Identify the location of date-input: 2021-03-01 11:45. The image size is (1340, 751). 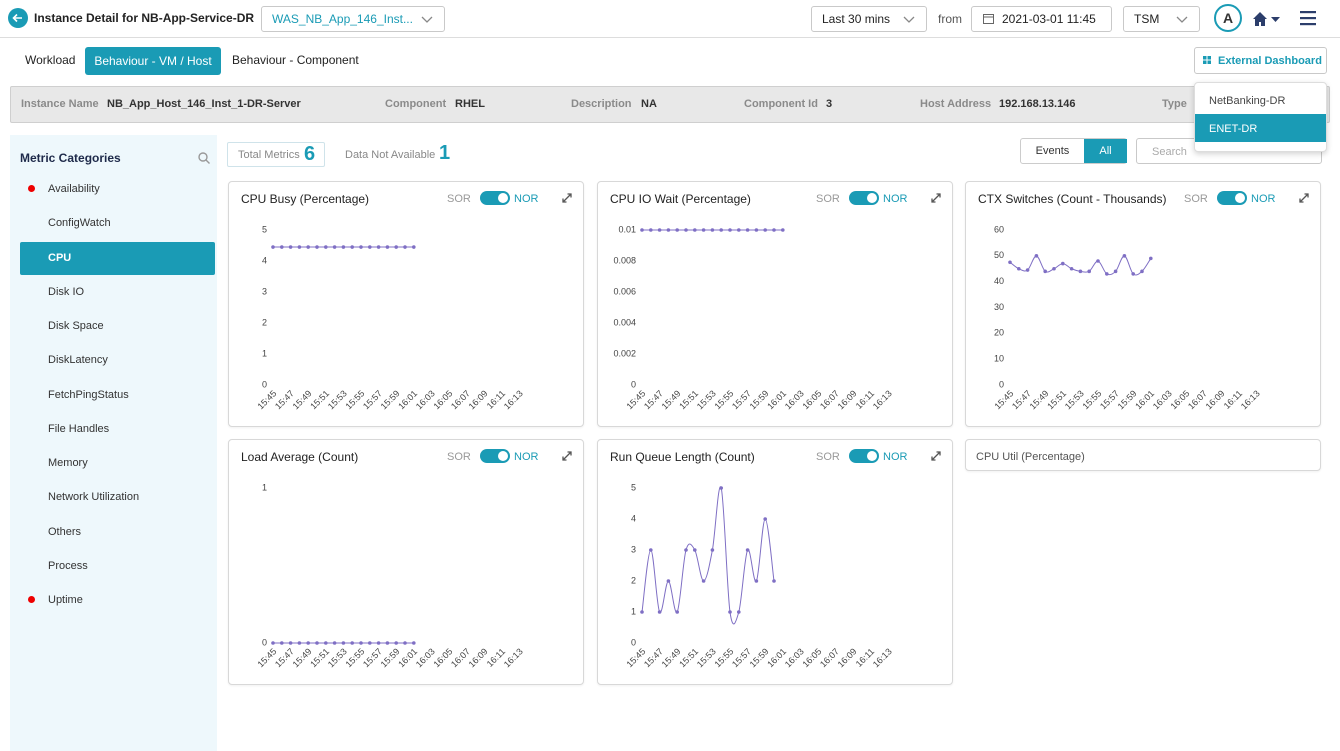
(1041, 19).